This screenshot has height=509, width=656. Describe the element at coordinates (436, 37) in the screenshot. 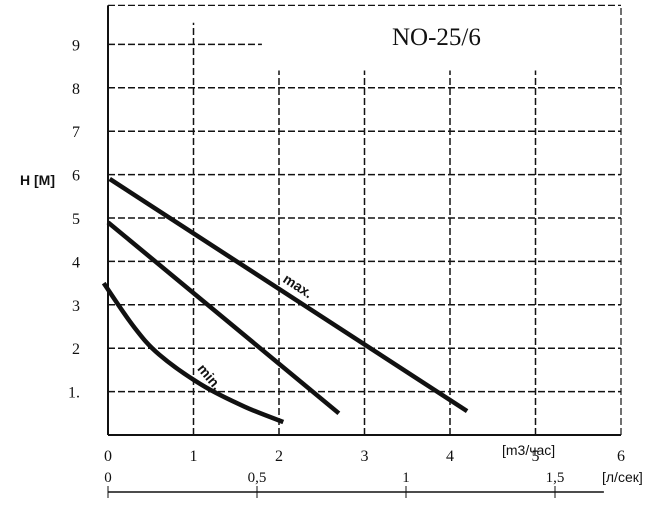

I see `chart-title: NO-25/6` at that location.